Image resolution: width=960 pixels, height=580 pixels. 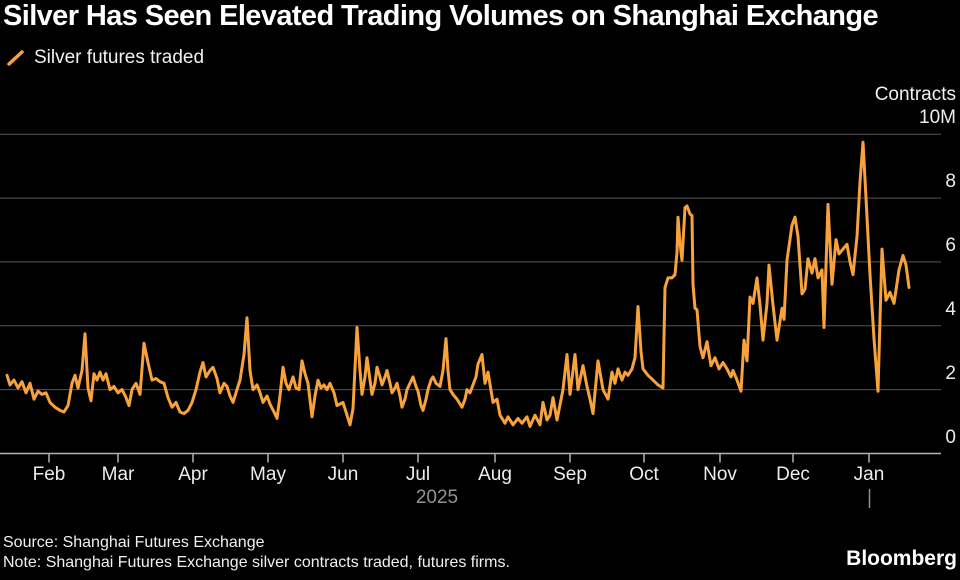 What do you see at coordinates (343, 474) in the screenshot?
I see `x-axis-month-label: Jun` at bounding box center [343, 474].